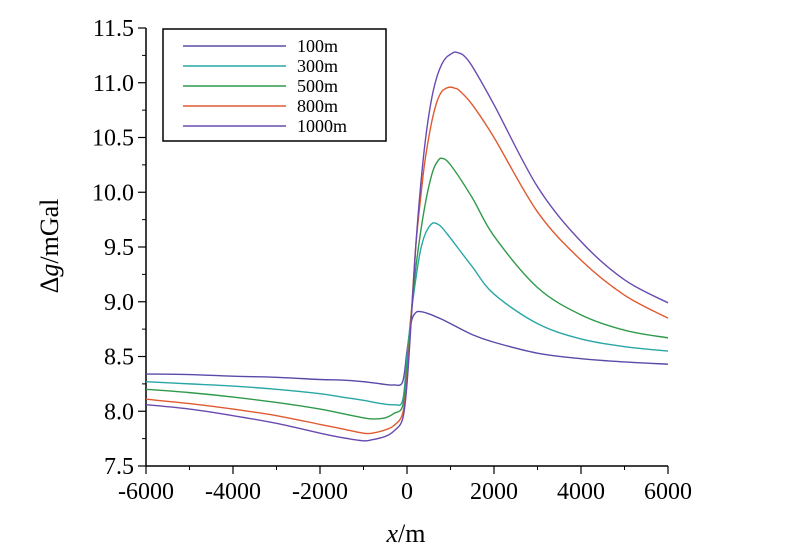 The width and height of the screenshot is (800, 559). I want to click on y-tick-label: 10.5, so click(113, 139).